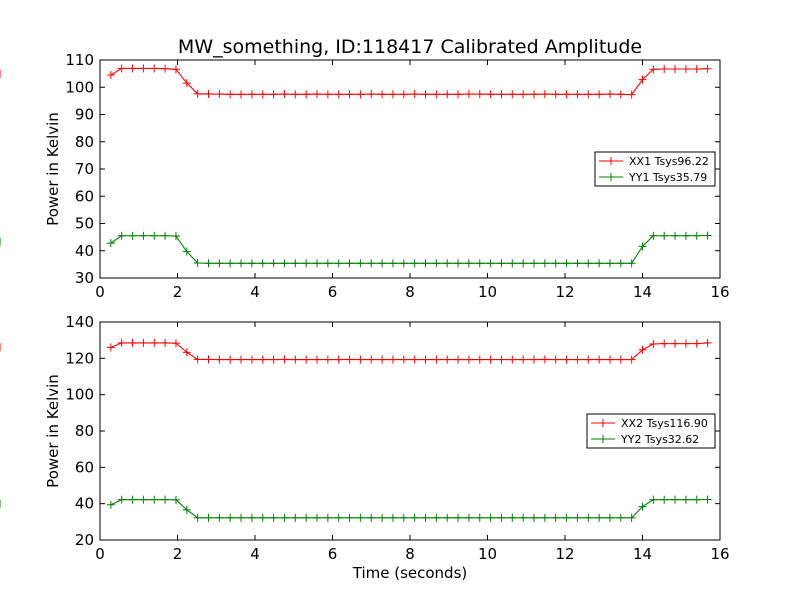  I want to click on legend-entry-label: XX1 Tsys96.22, so click(669, 161).